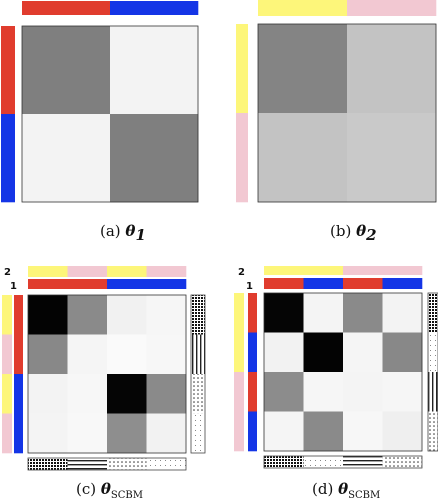 The height and width of the screenshot is (500, 438). What do you see at coordinates (364, 495) in the screenshot?
I see `caption-subscript: SCBM` at bounding box center [364, 495].